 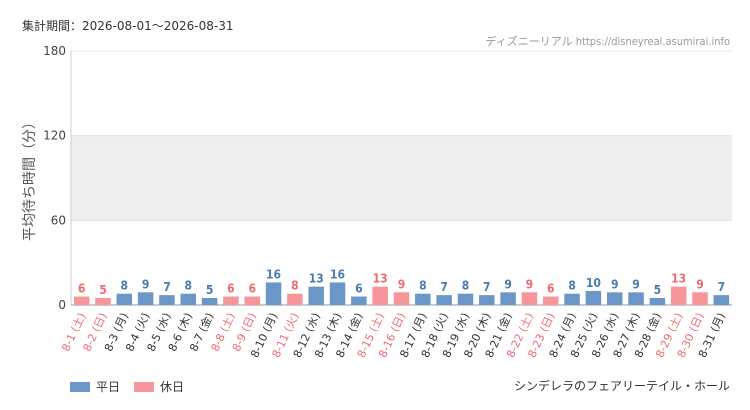 What do you see at coordinates (80, 386) in the screenshot?
I see `legend-swatch-weekday` at bounding box center [80, 386].